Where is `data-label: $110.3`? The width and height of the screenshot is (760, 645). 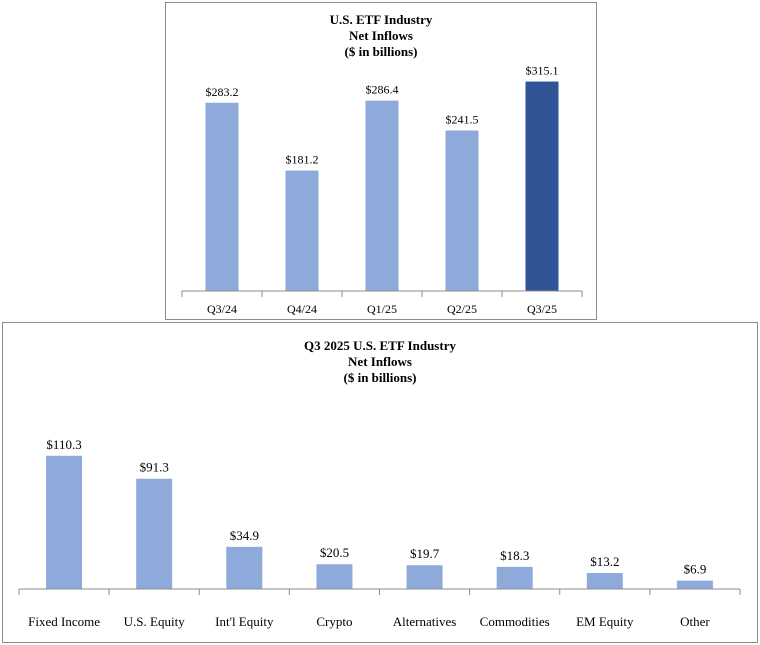
data-label: $110.3 is located at coordinates (63, 444).